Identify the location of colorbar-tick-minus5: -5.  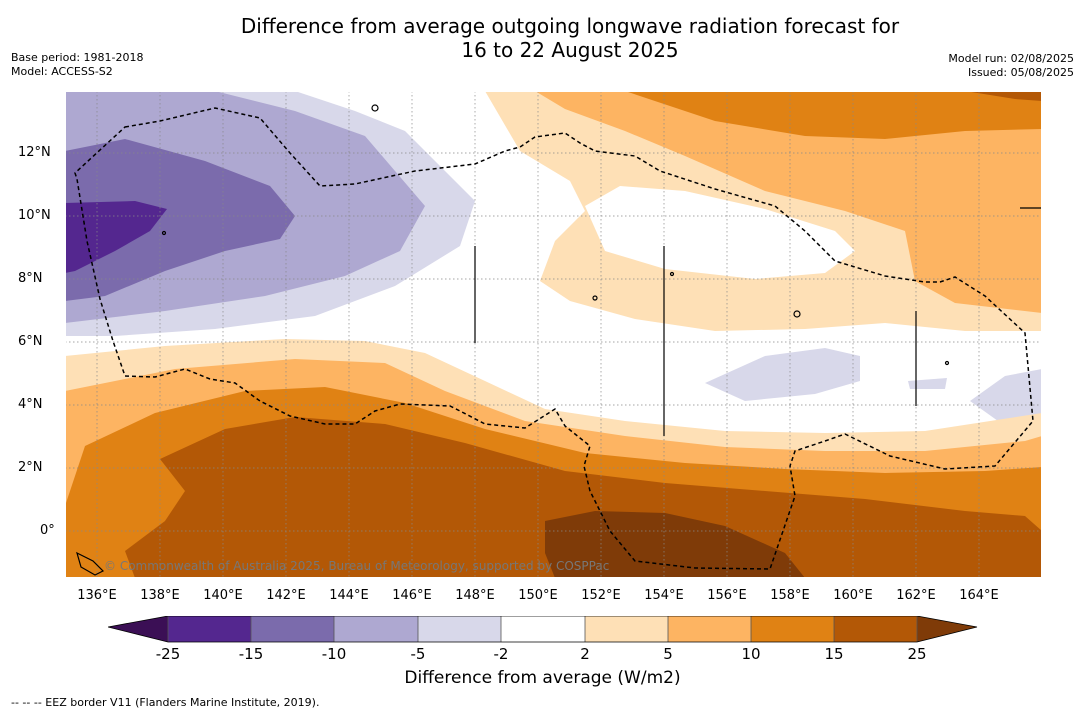
(418, 654).